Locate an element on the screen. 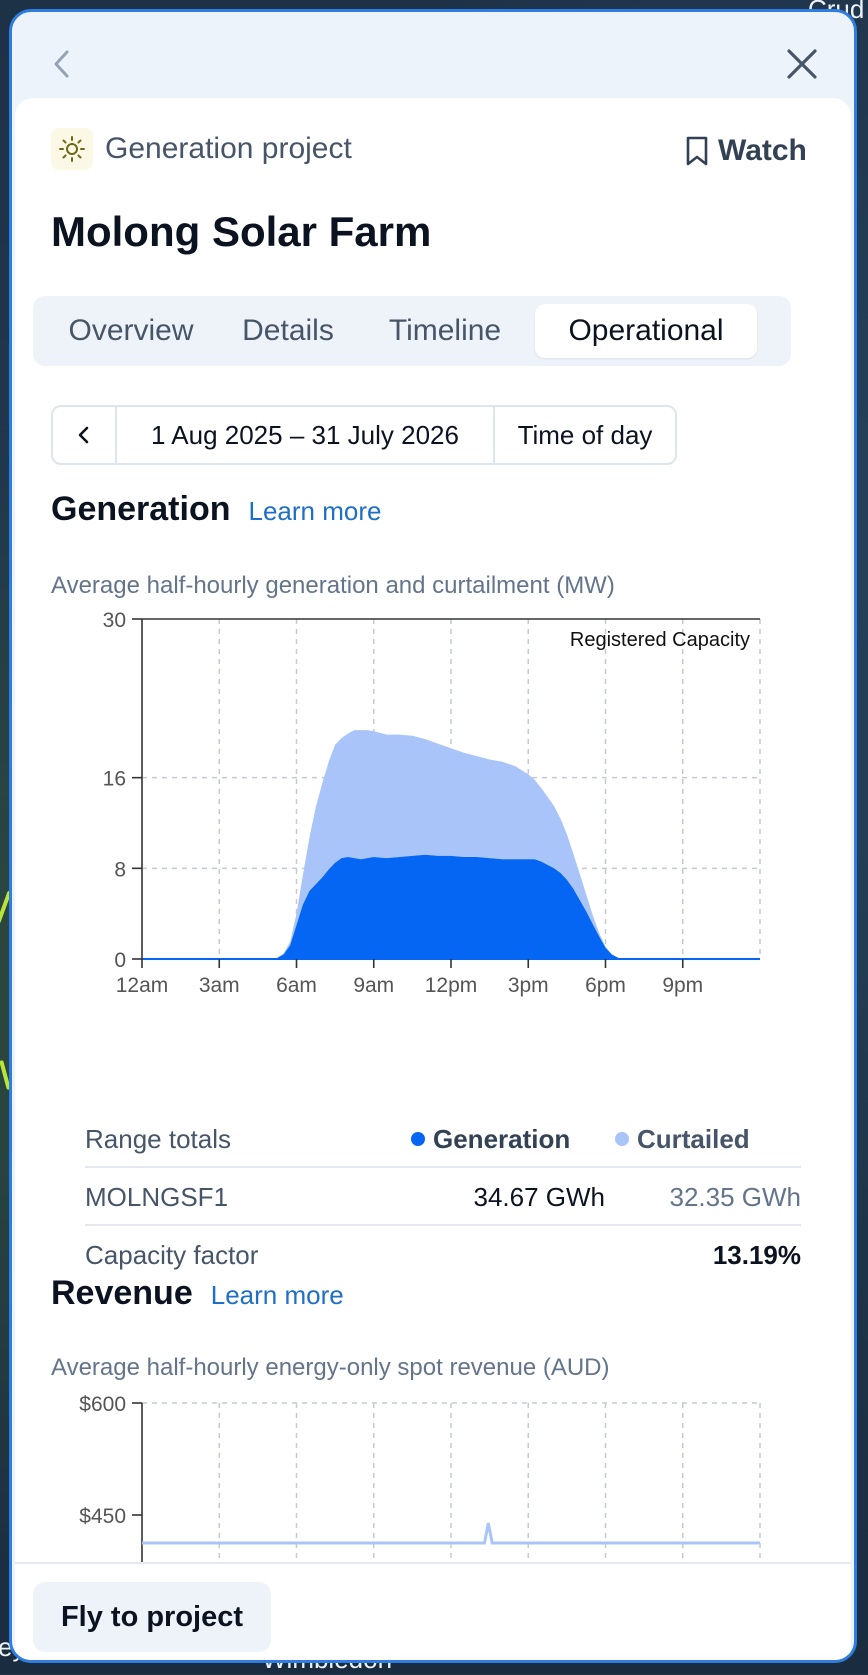 Image resolution: width=868 pixels, height=1675 pixels. watch-label: Watch is located at coordinates (762, 150).